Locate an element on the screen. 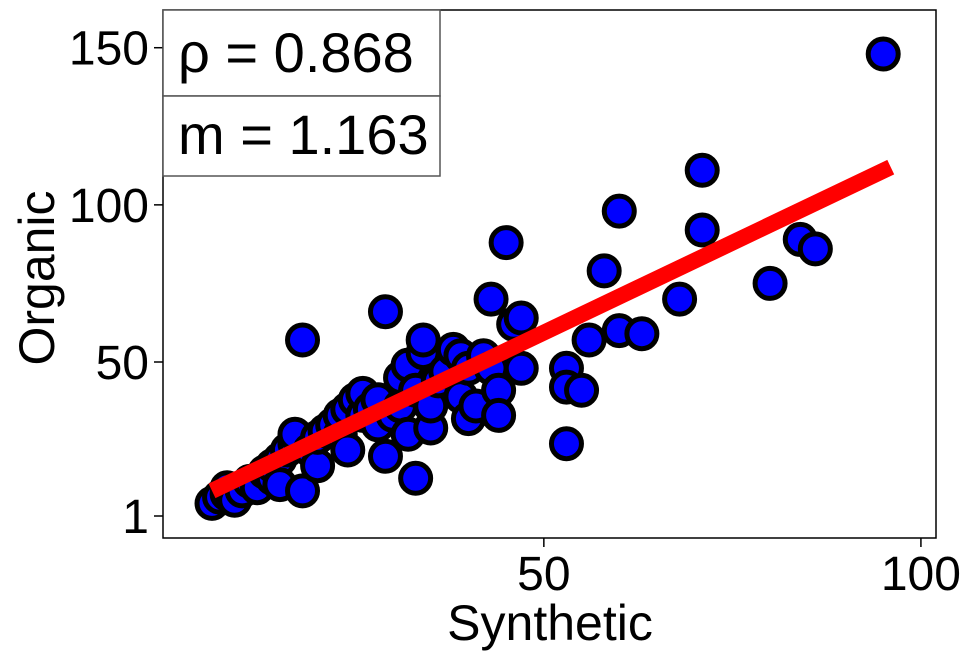 The width and height of the screenshot is (978, 660). rho-box: ρ = 0.868 is located at coordinates (301, 53).